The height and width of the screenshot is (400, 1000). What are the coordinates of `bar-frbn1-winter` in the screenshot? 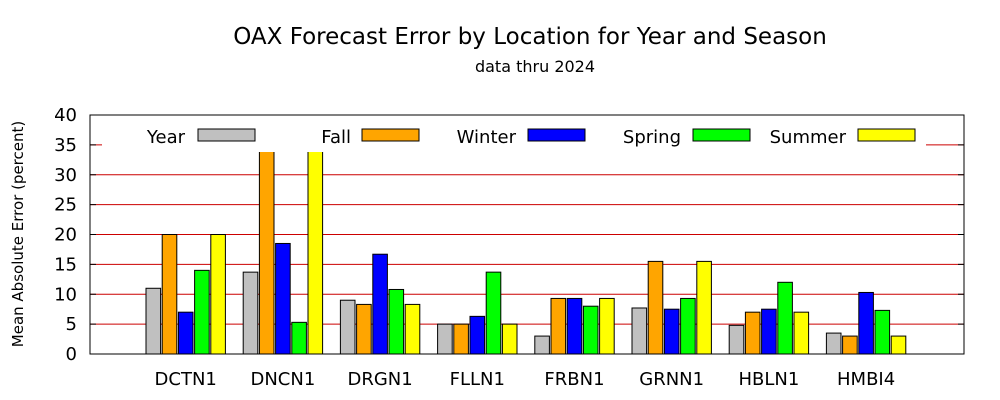 It's located at (574, 326).